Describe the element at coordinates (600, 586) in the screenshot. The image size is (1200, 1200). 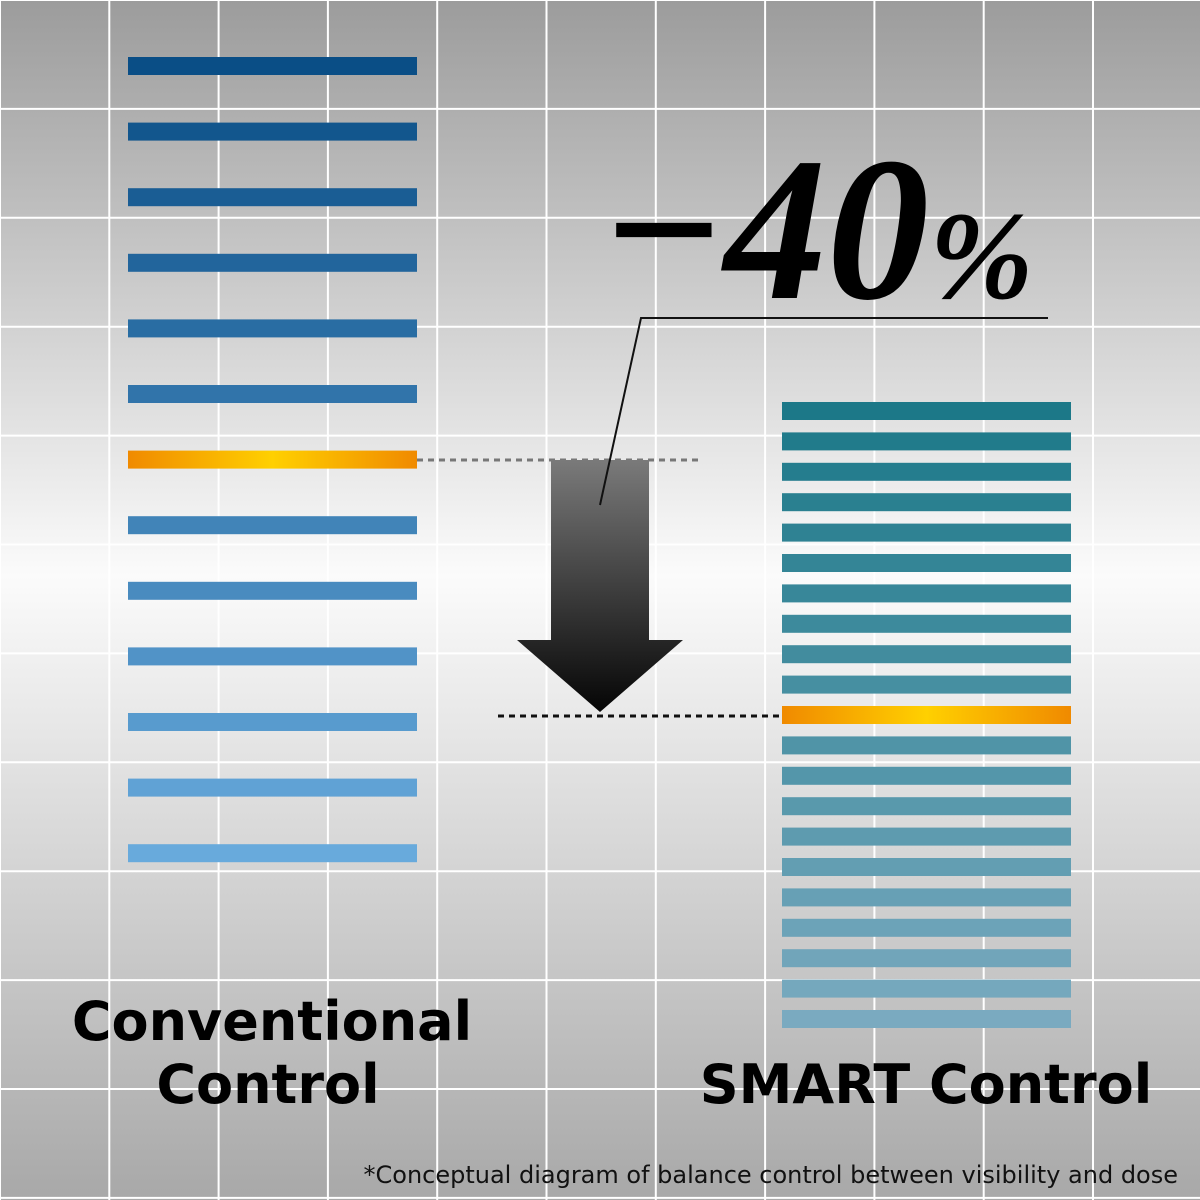
I see `down-arrow` at that location.